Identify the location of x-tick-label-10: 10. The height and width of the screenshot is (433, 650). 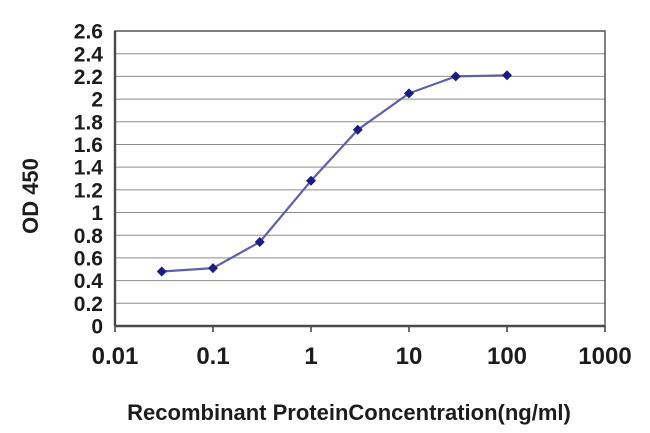
(409, 356).